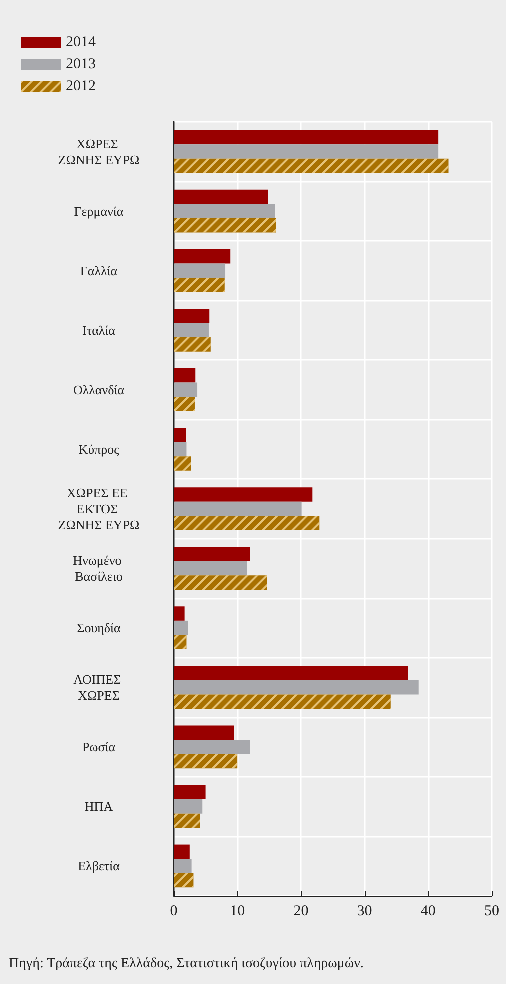  What do you see at coordinates (99, 628) in the screenshot?
I see `y-tick-label: Σουηδία` at bounding box center [99, 628].